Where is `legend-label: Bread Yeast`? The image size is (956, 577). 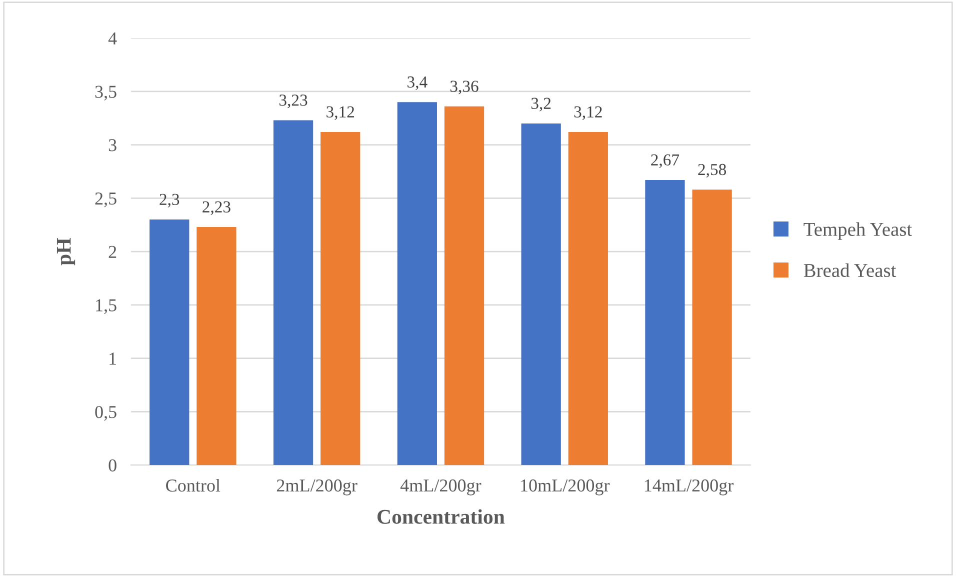 legend-label: Bread Yeast is located at coordinates (850, 270).